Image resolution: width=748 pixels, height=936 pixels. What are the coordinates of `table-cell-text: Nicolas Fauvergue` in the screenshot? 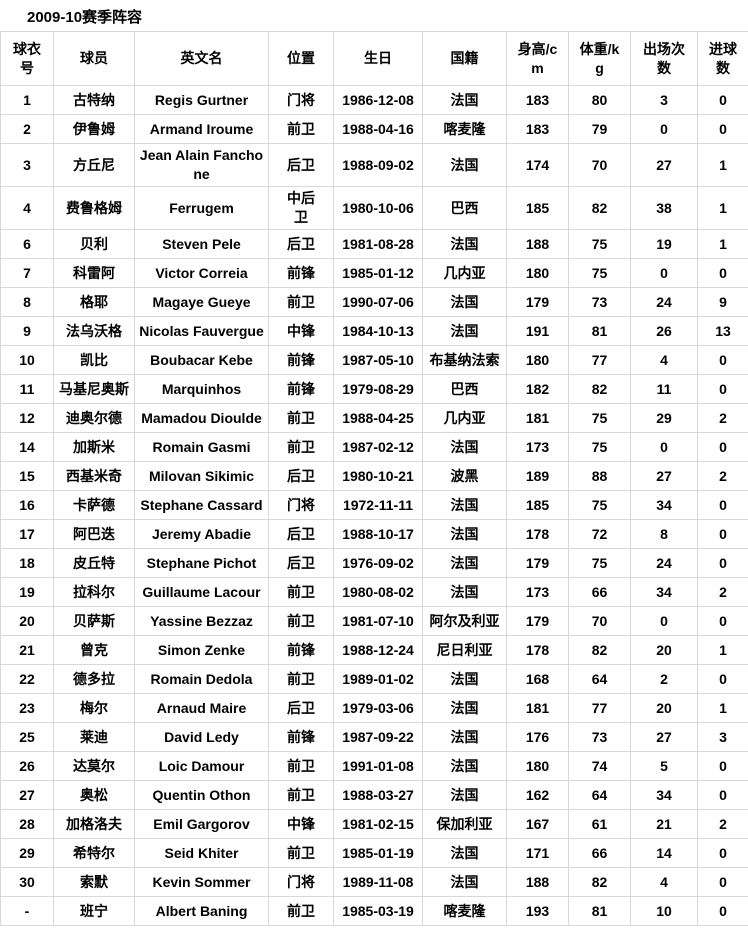 It's located at (201, 330).